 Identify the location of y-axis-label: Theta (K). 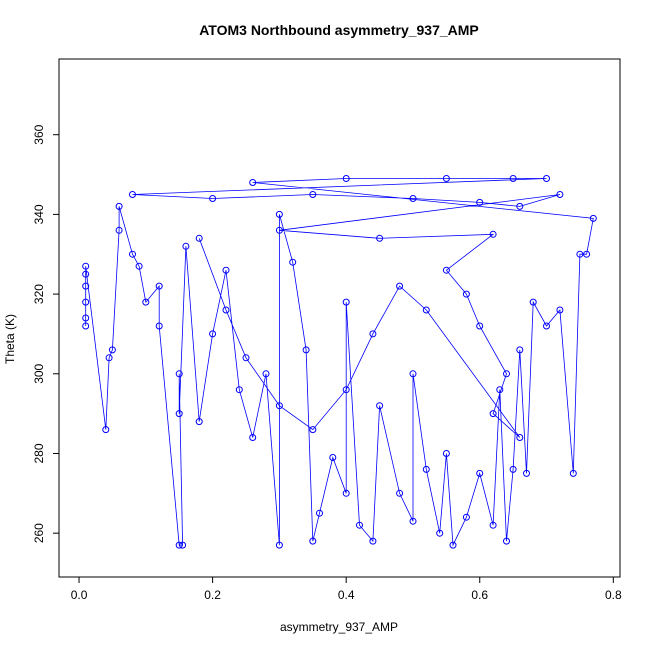
(10, 339).